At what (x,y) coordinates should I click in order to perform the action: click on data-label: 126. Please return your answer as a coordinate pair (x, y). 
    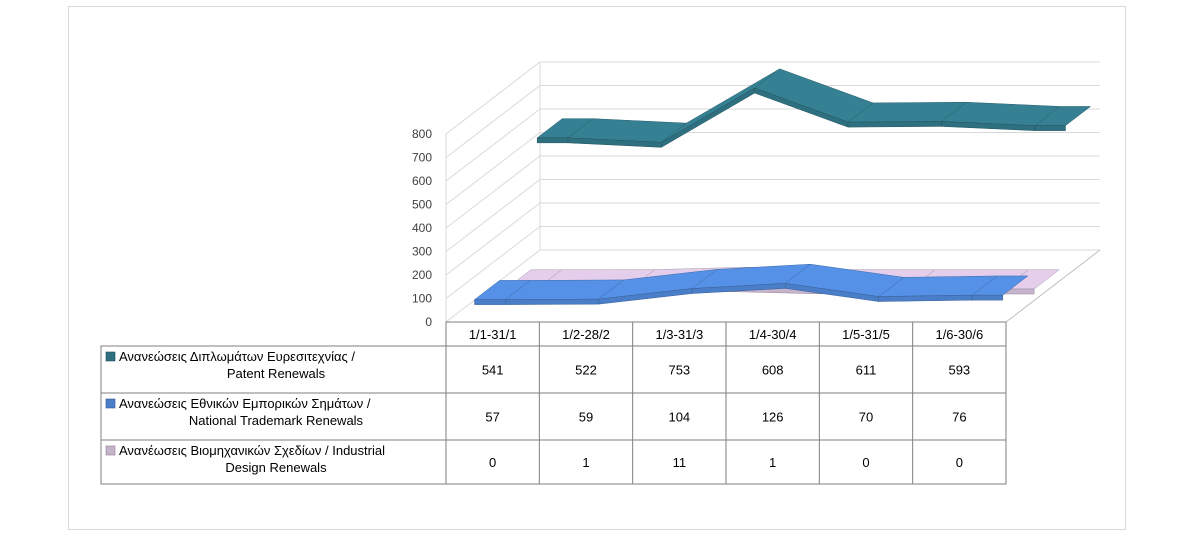
    Looking at the image, I should click on (773, 417).